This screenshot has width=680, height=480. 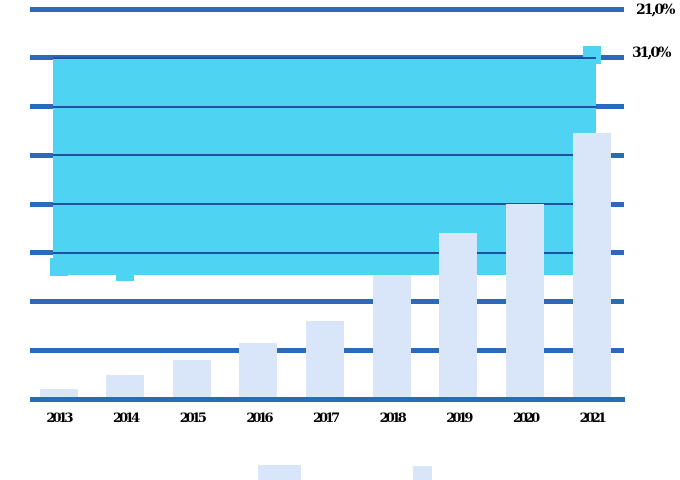 I want to click on band-marker-2021, so click(x=591, y=55).